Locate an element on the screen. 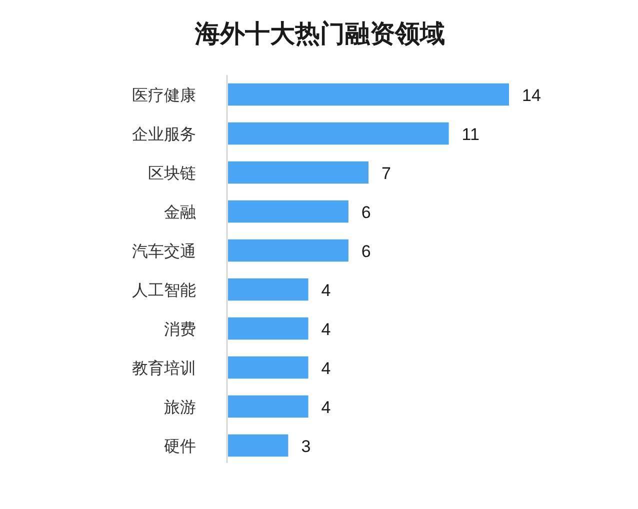 This screenshot has width=638, height=509. data-label: 11 is located at coordinates (471, 134).